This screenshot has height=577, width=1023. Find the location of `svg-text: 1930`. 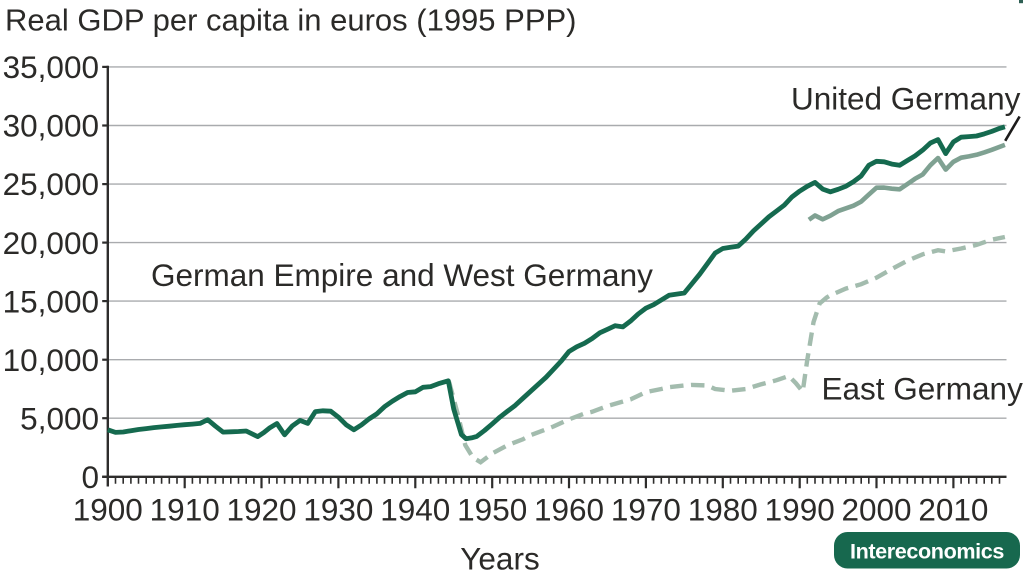

svg-text: 1930 is located at coordinates (338, 510).